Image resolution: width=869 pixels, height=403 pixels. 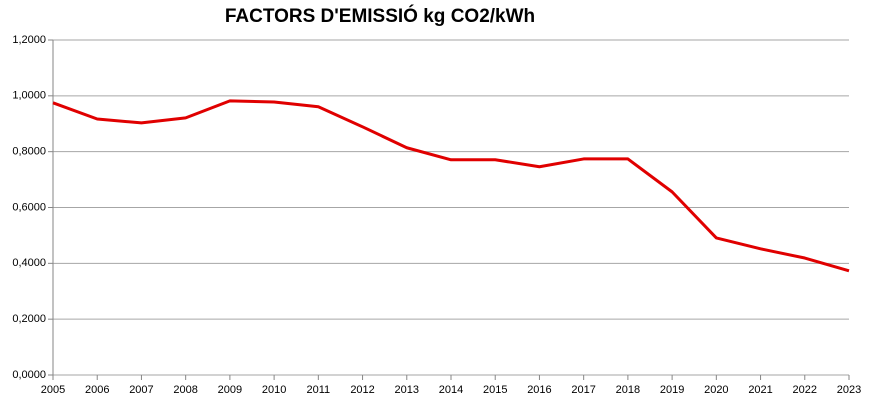 I want to click on x-tick-label: 2016, so click(x=539, y=390).